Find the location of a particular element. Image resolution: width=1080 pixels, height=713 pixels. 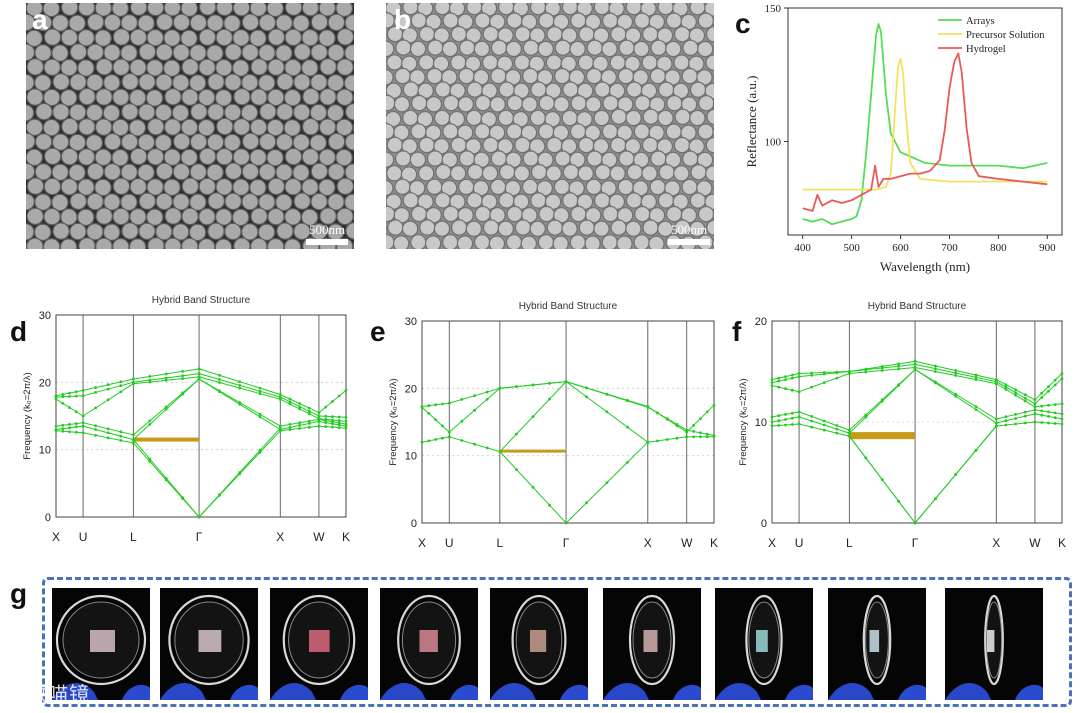

band-line is located at coordinates (917, 472).